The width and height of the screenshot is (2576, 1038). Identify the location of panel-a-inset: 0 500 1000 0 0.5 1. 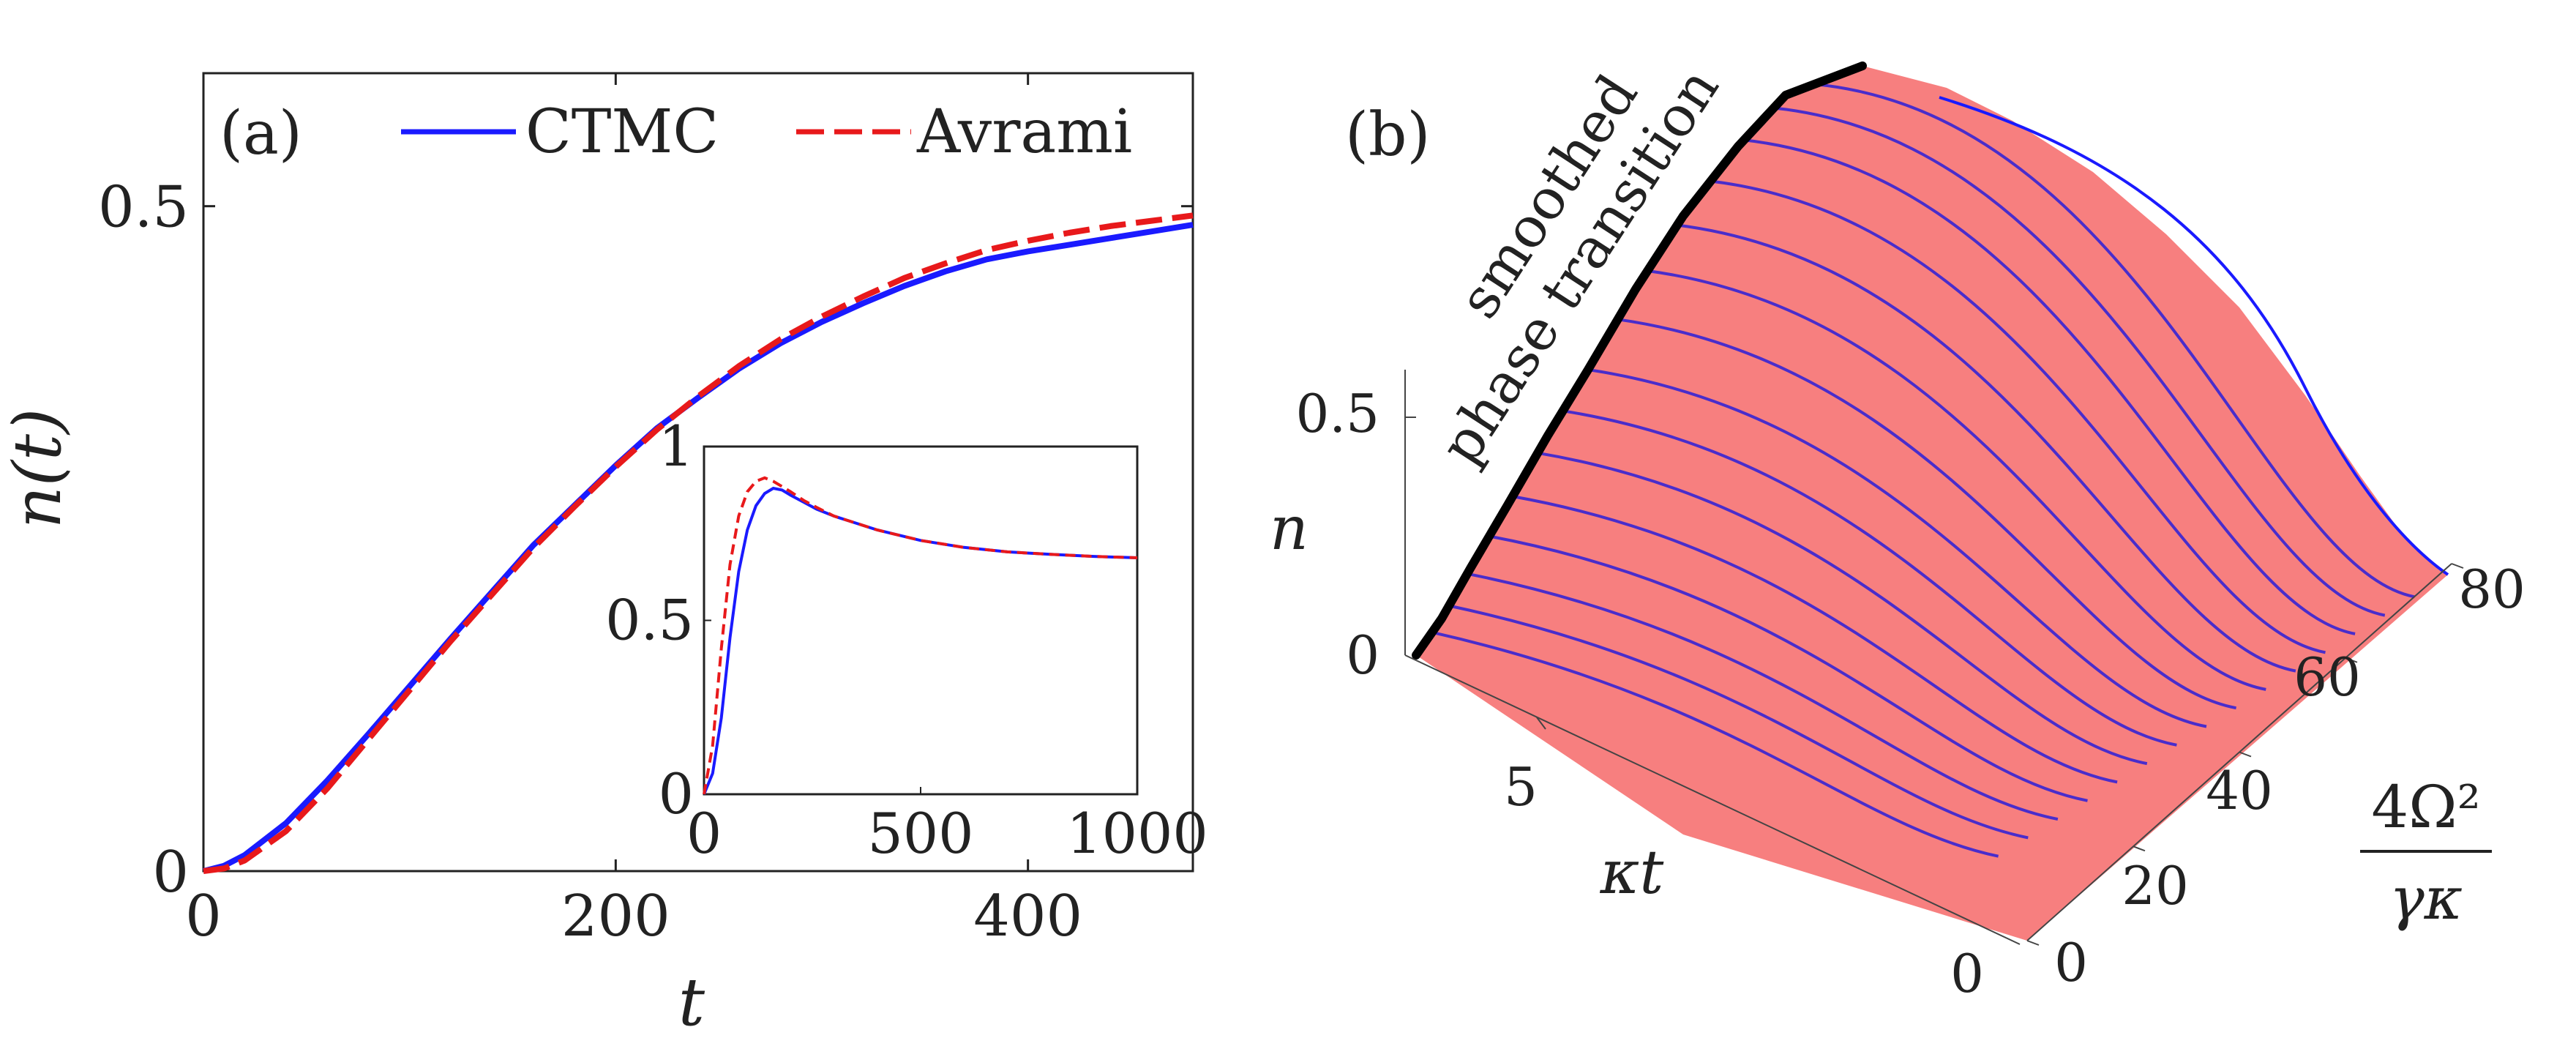
(906, 640).